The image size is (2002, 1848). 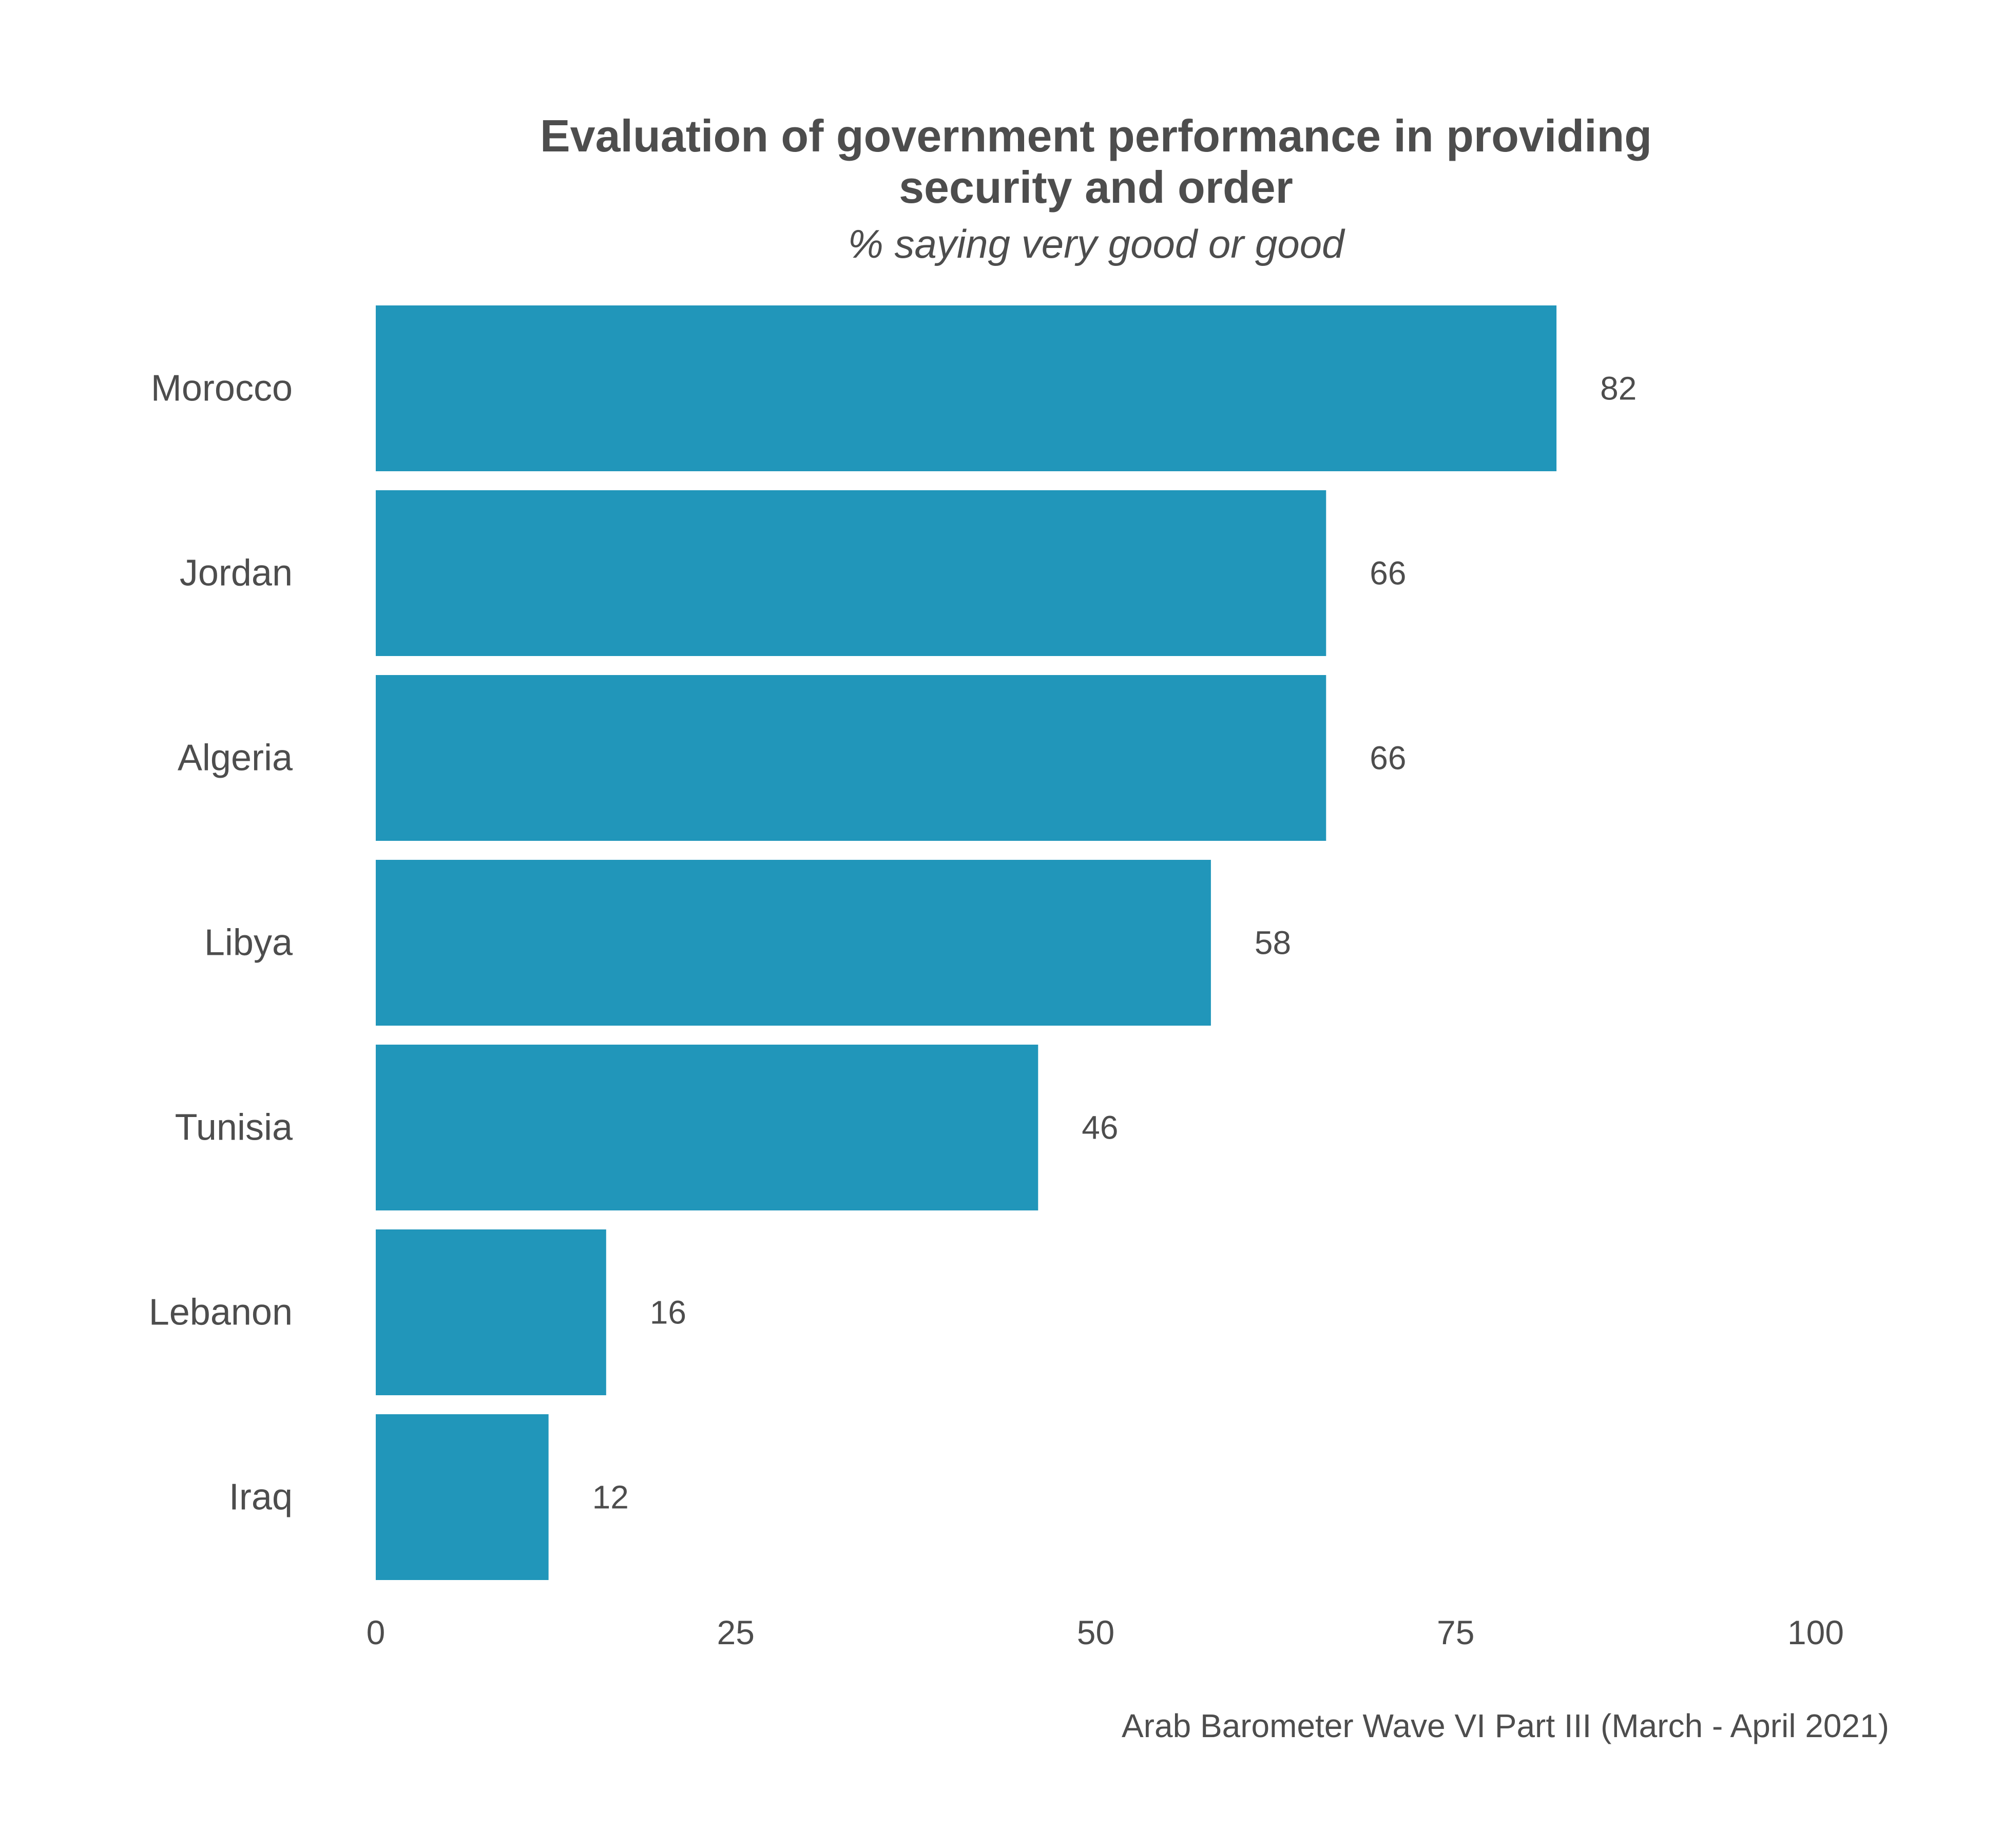 I want to click on bar-lebanon, so click(x=491, y=1312).